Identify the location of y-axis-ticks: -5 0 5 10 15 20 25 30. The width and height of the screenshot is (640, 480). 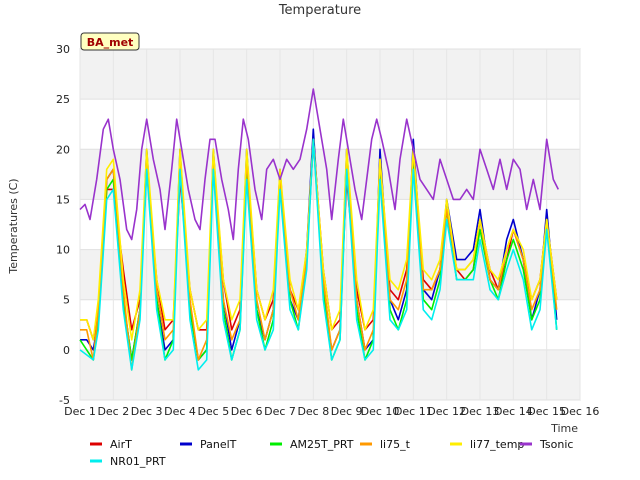
(63, 225).